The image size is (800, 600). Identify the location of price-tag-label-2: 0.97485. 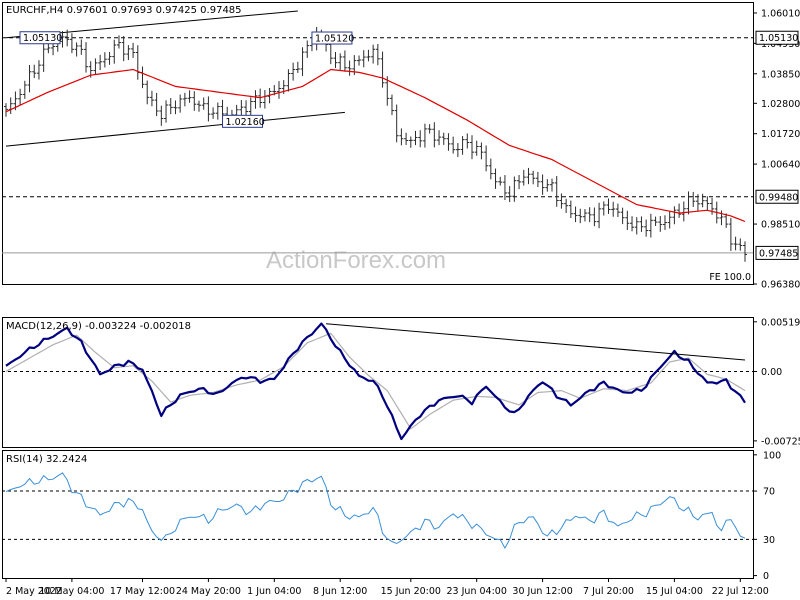
(778, 253).